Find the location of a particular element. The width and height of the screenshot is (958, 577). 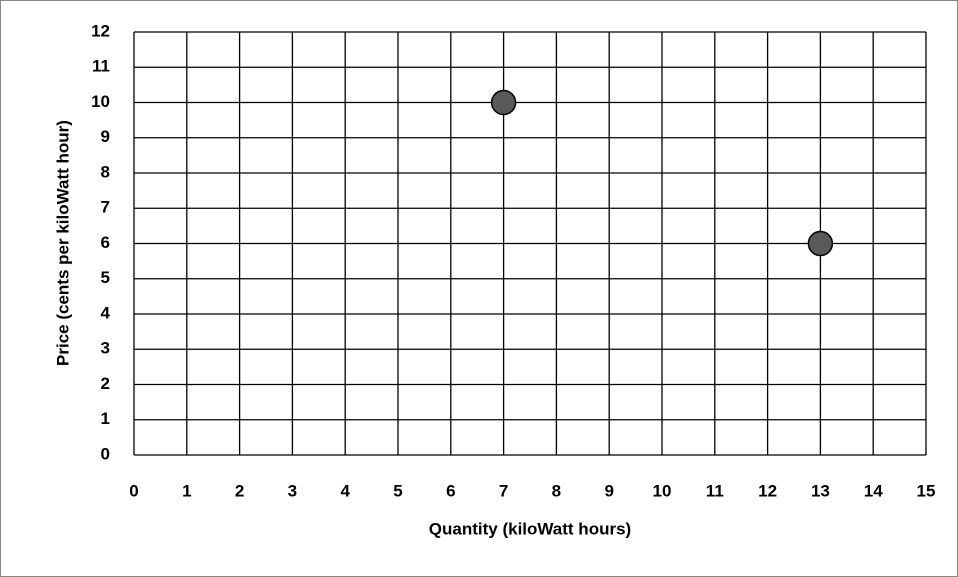

x-tick-label: 13 is located at coordinates (820, 490).